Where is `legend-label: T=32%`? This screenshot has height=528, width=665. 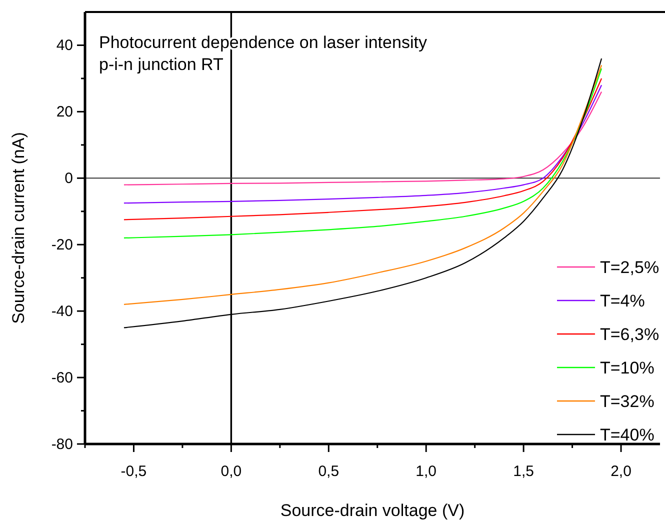 legend-label: T=32% is located at coordinates (627, 401).